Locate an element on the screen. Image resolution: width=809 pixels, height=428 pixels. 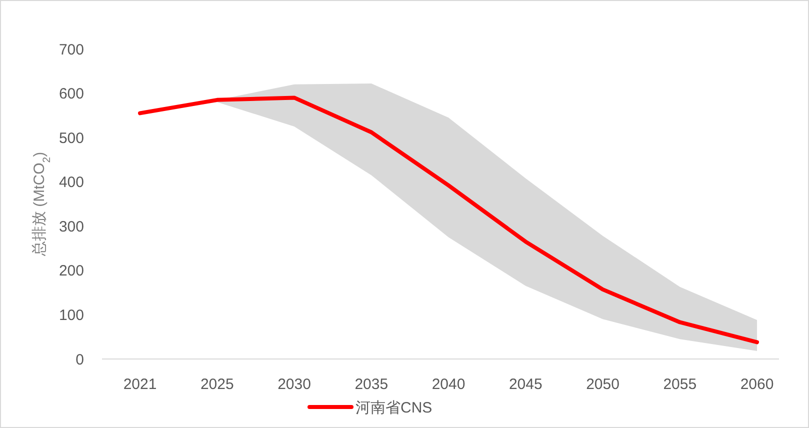
y-tick-label: 500 is located at coordinates (71, 138).